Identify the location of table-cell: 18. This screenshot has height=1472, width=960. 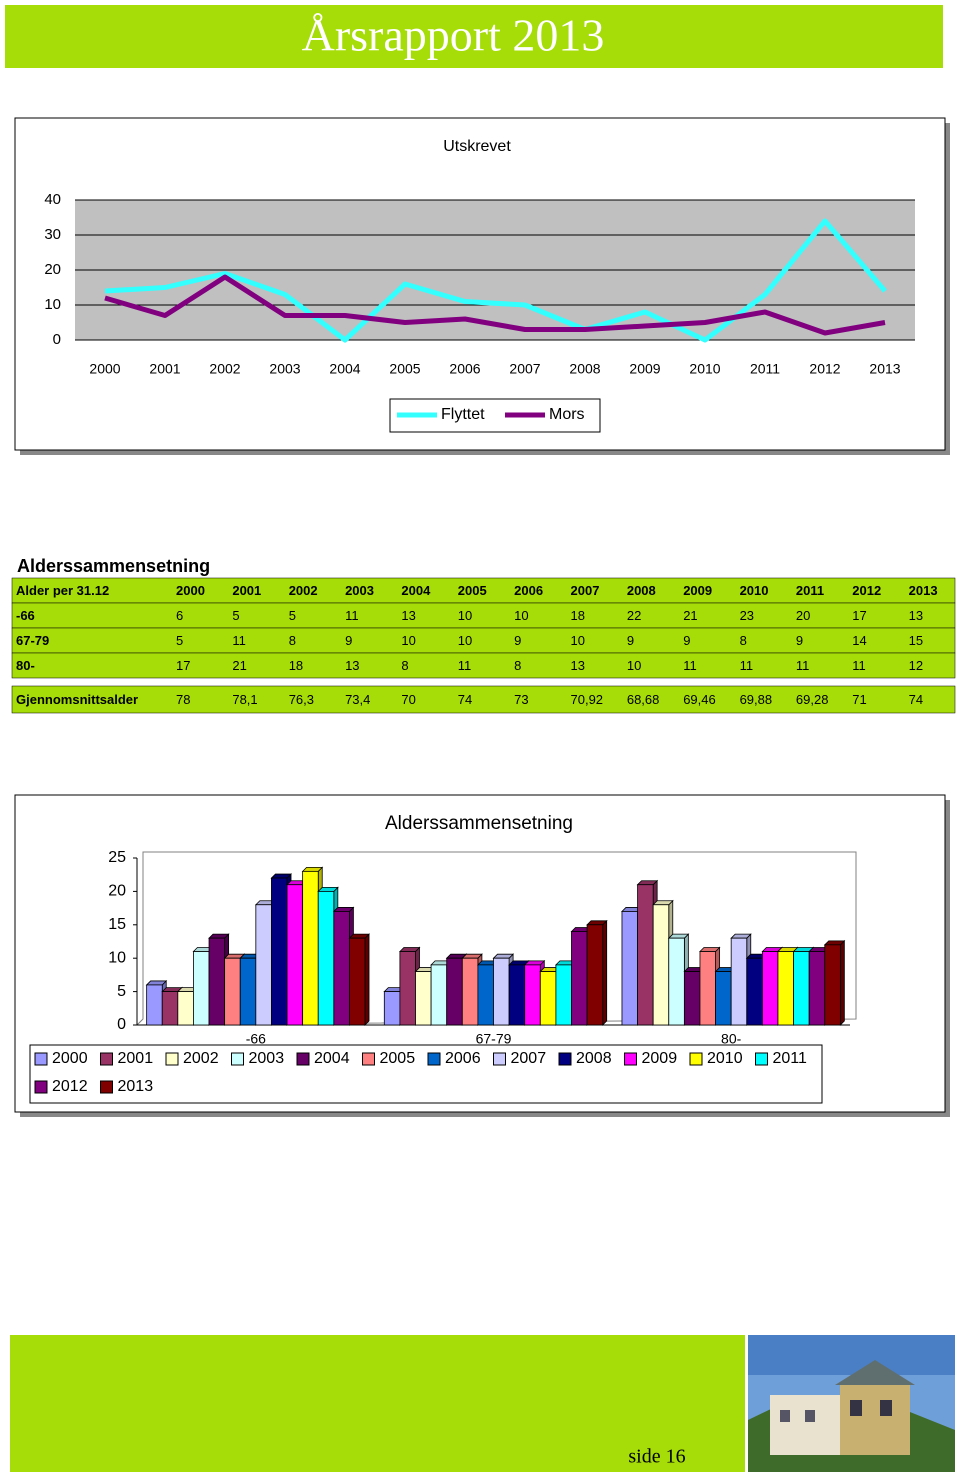
(296, 665).